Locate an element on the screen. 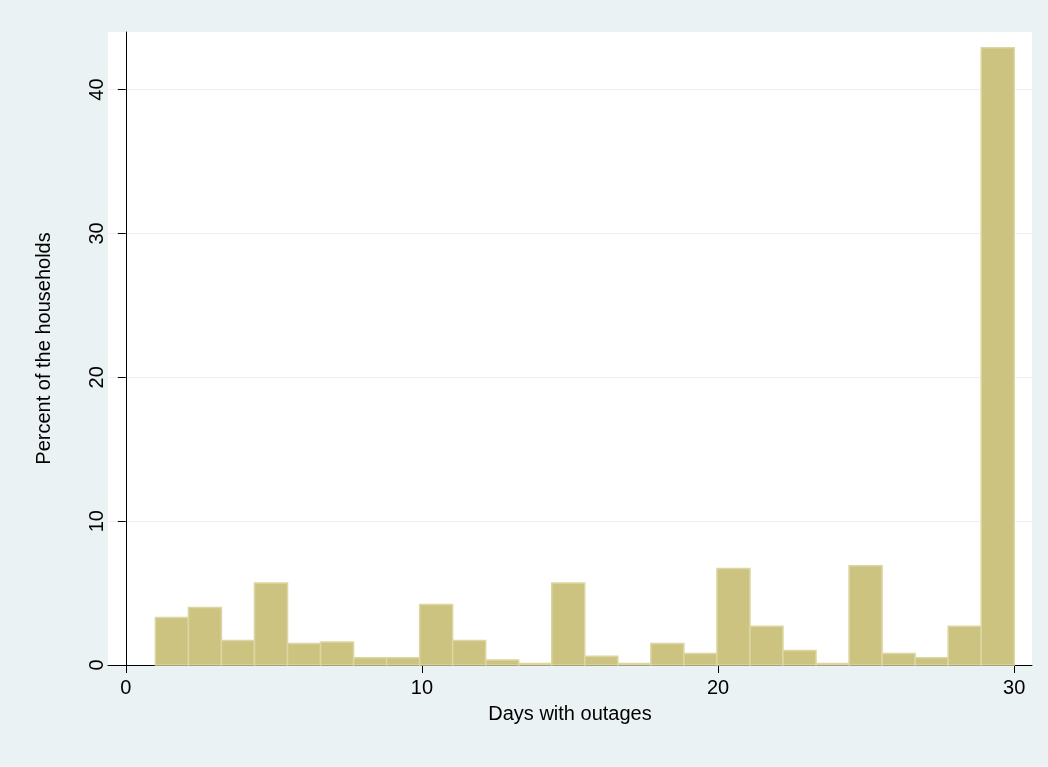 The height and width of the screenshot is (767, 1048). y-tick-label: 30 is located at coordinates (96, 233).